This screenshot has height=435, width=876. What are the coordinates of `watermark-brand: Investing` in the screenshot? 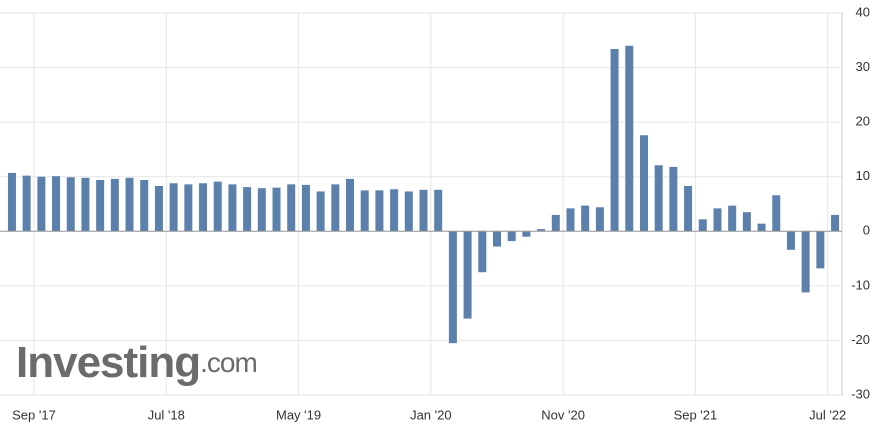 It's located at (108, 362).